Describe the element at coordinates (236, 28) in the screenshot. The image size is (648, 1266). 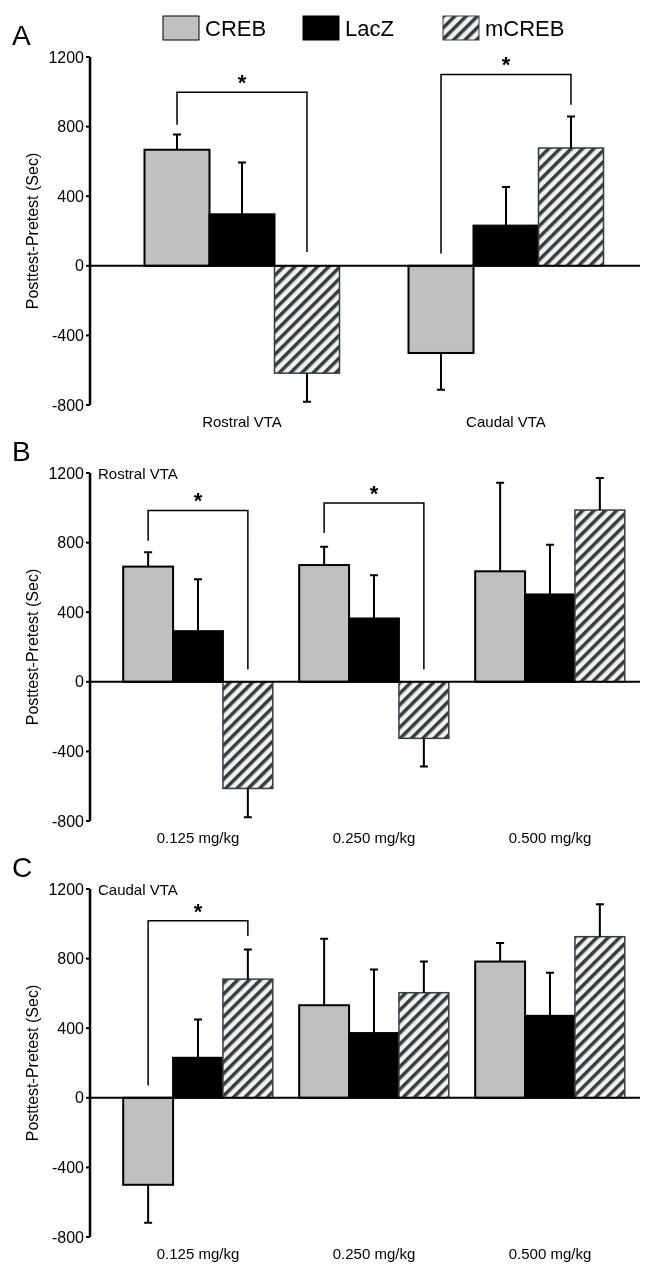
I see `legend-label: CREB` at that location.